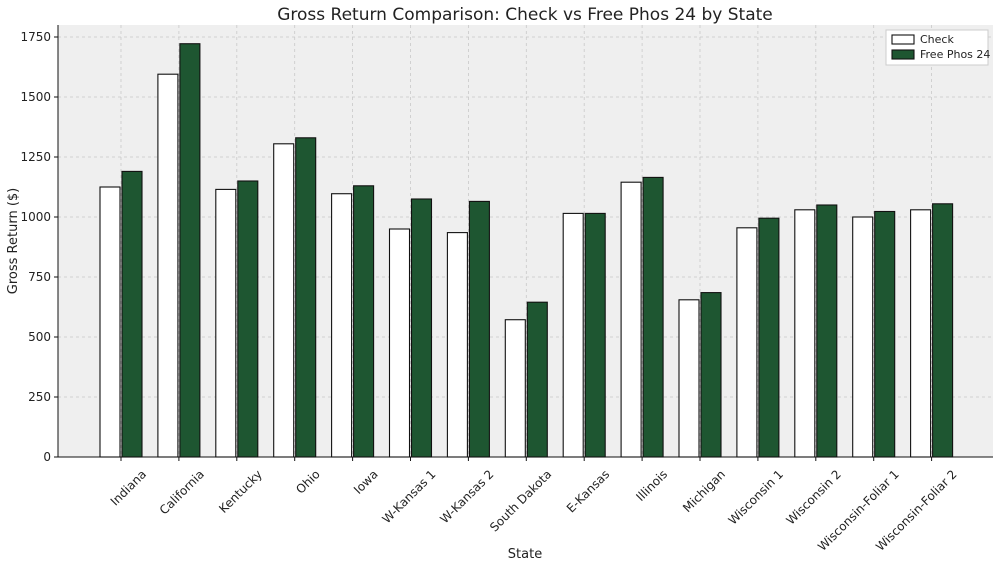 Image resolution: width=1000 pixels, height=568 pixels. What do you see at coordinates (226, 323) in the screenshot?
I see `bar-check-kentucky` at bounding box center [226, 323].